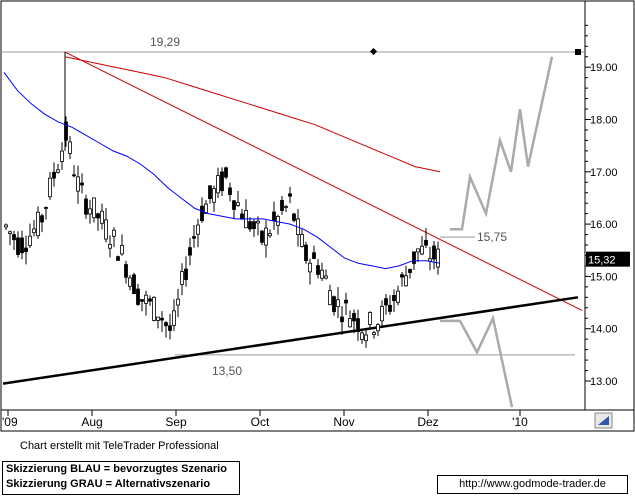  I want to click on x-axis: '09 Aug Sep Oct Nov Dez '10, so click(265, 419).